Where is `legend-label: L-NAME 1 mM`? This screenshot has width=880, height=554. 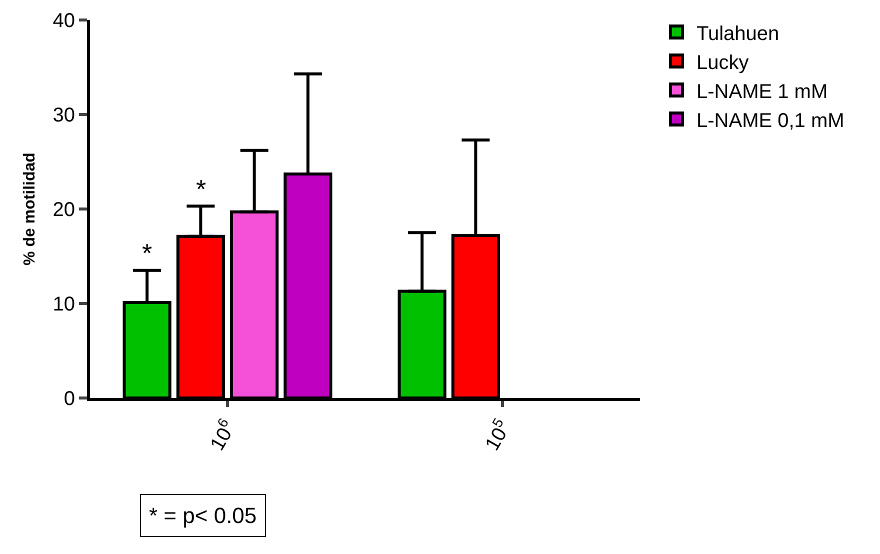
legend-label: L-NAME 1 mM is located at coordinates (762, 91).